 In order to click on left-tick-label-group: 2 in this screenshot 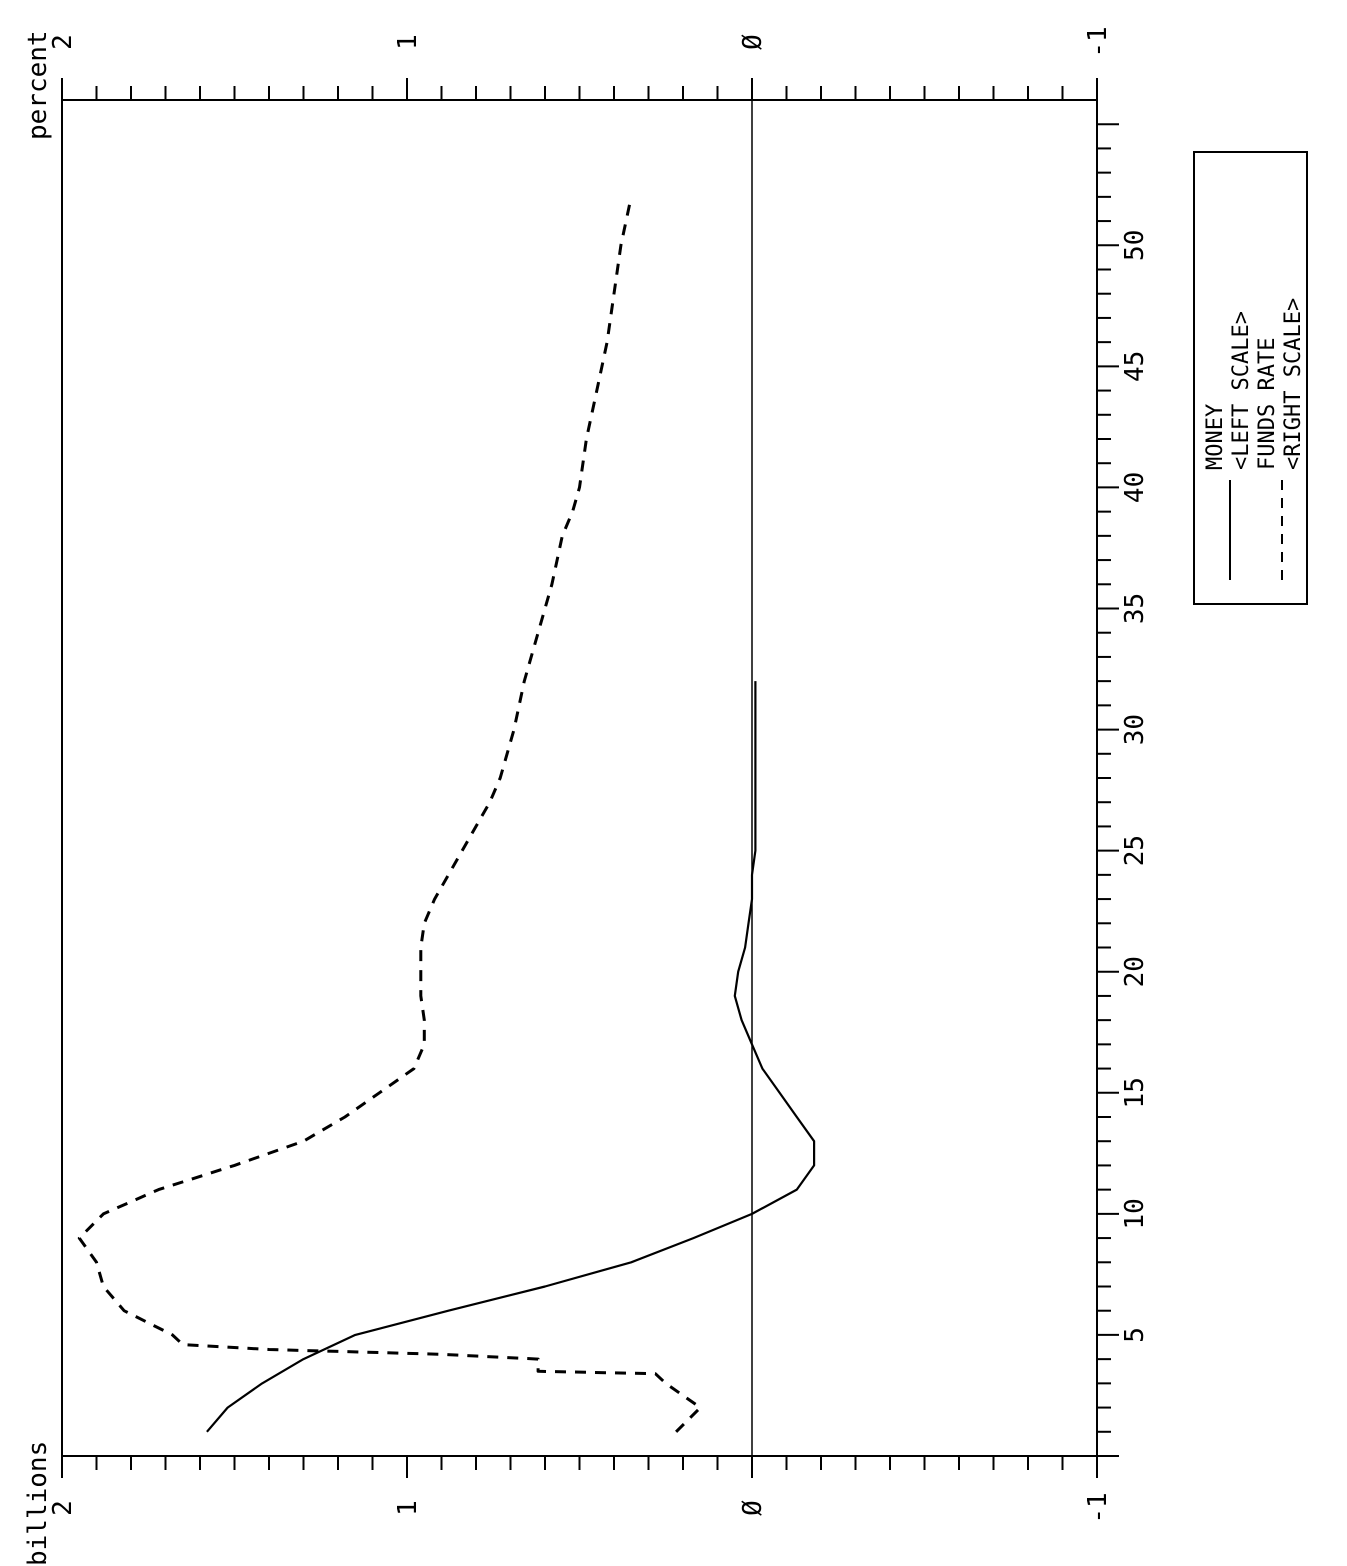, I will do `click(63, 1508)`.